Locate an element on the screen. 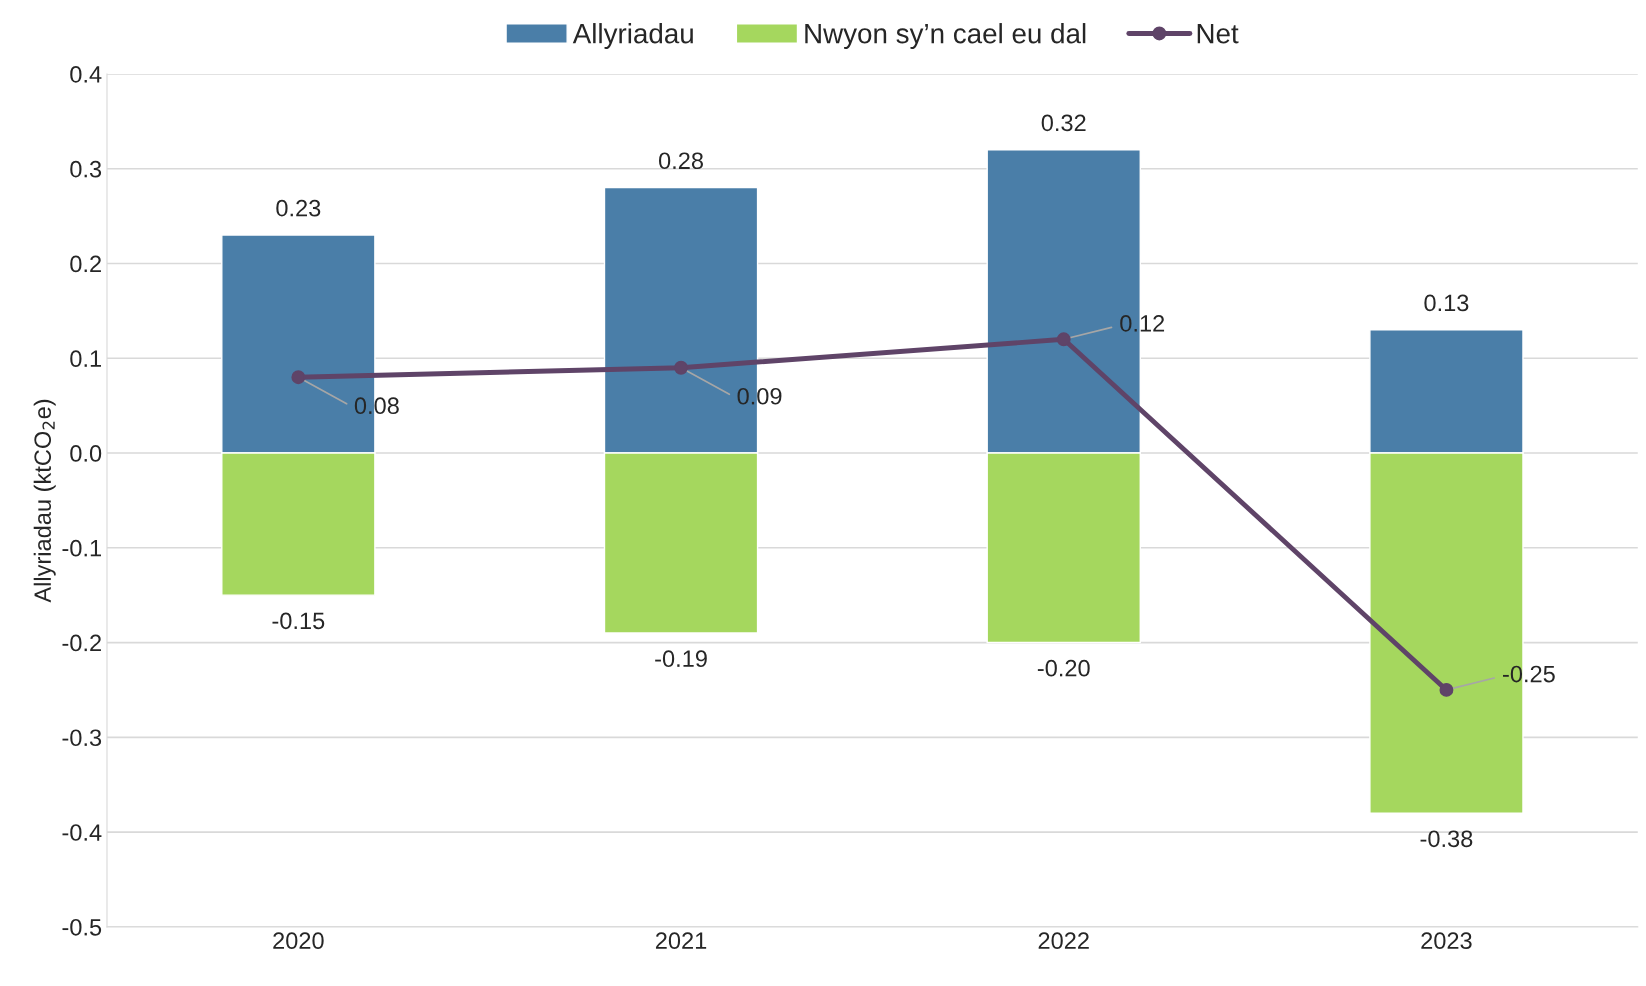 This screenshot has width=1646, height=986. data-label: 0.23 is located at coordinates (298, 208).